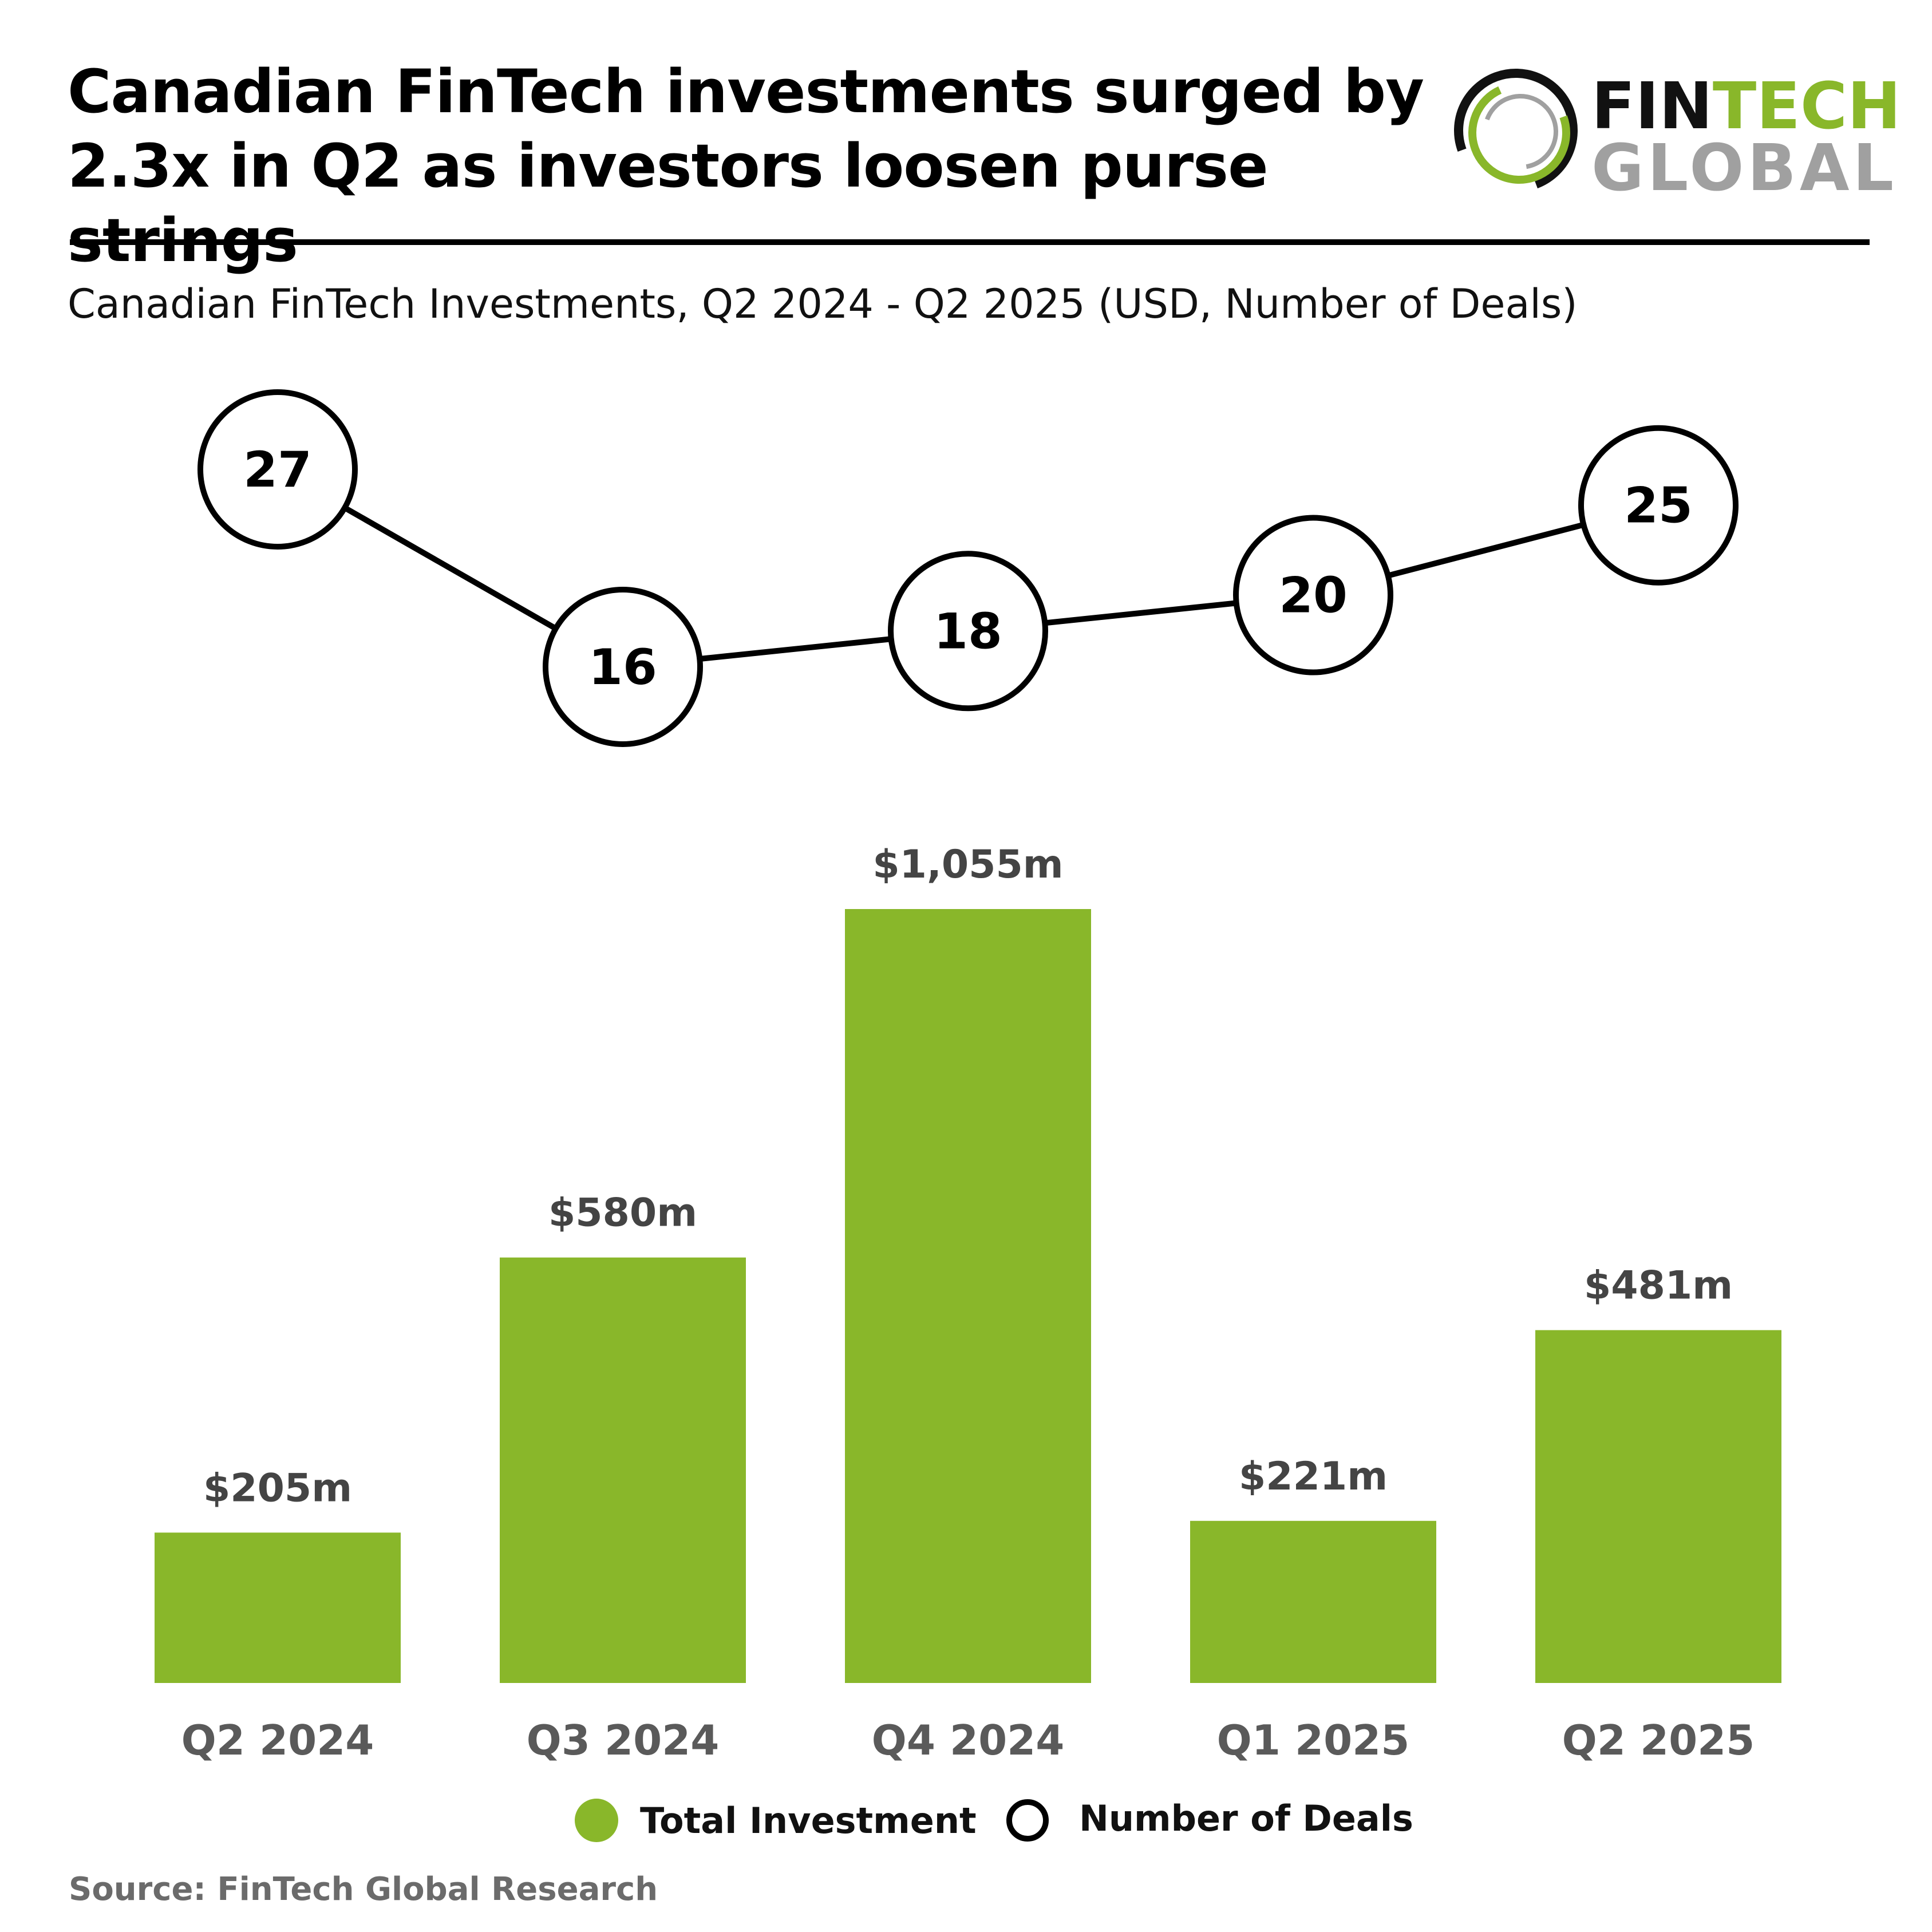  What do you see at coordinates (1246, 1818) in the screenshot?
I see `legend-label-deals: Number of Deals` at bounding box center [1246, 1818].